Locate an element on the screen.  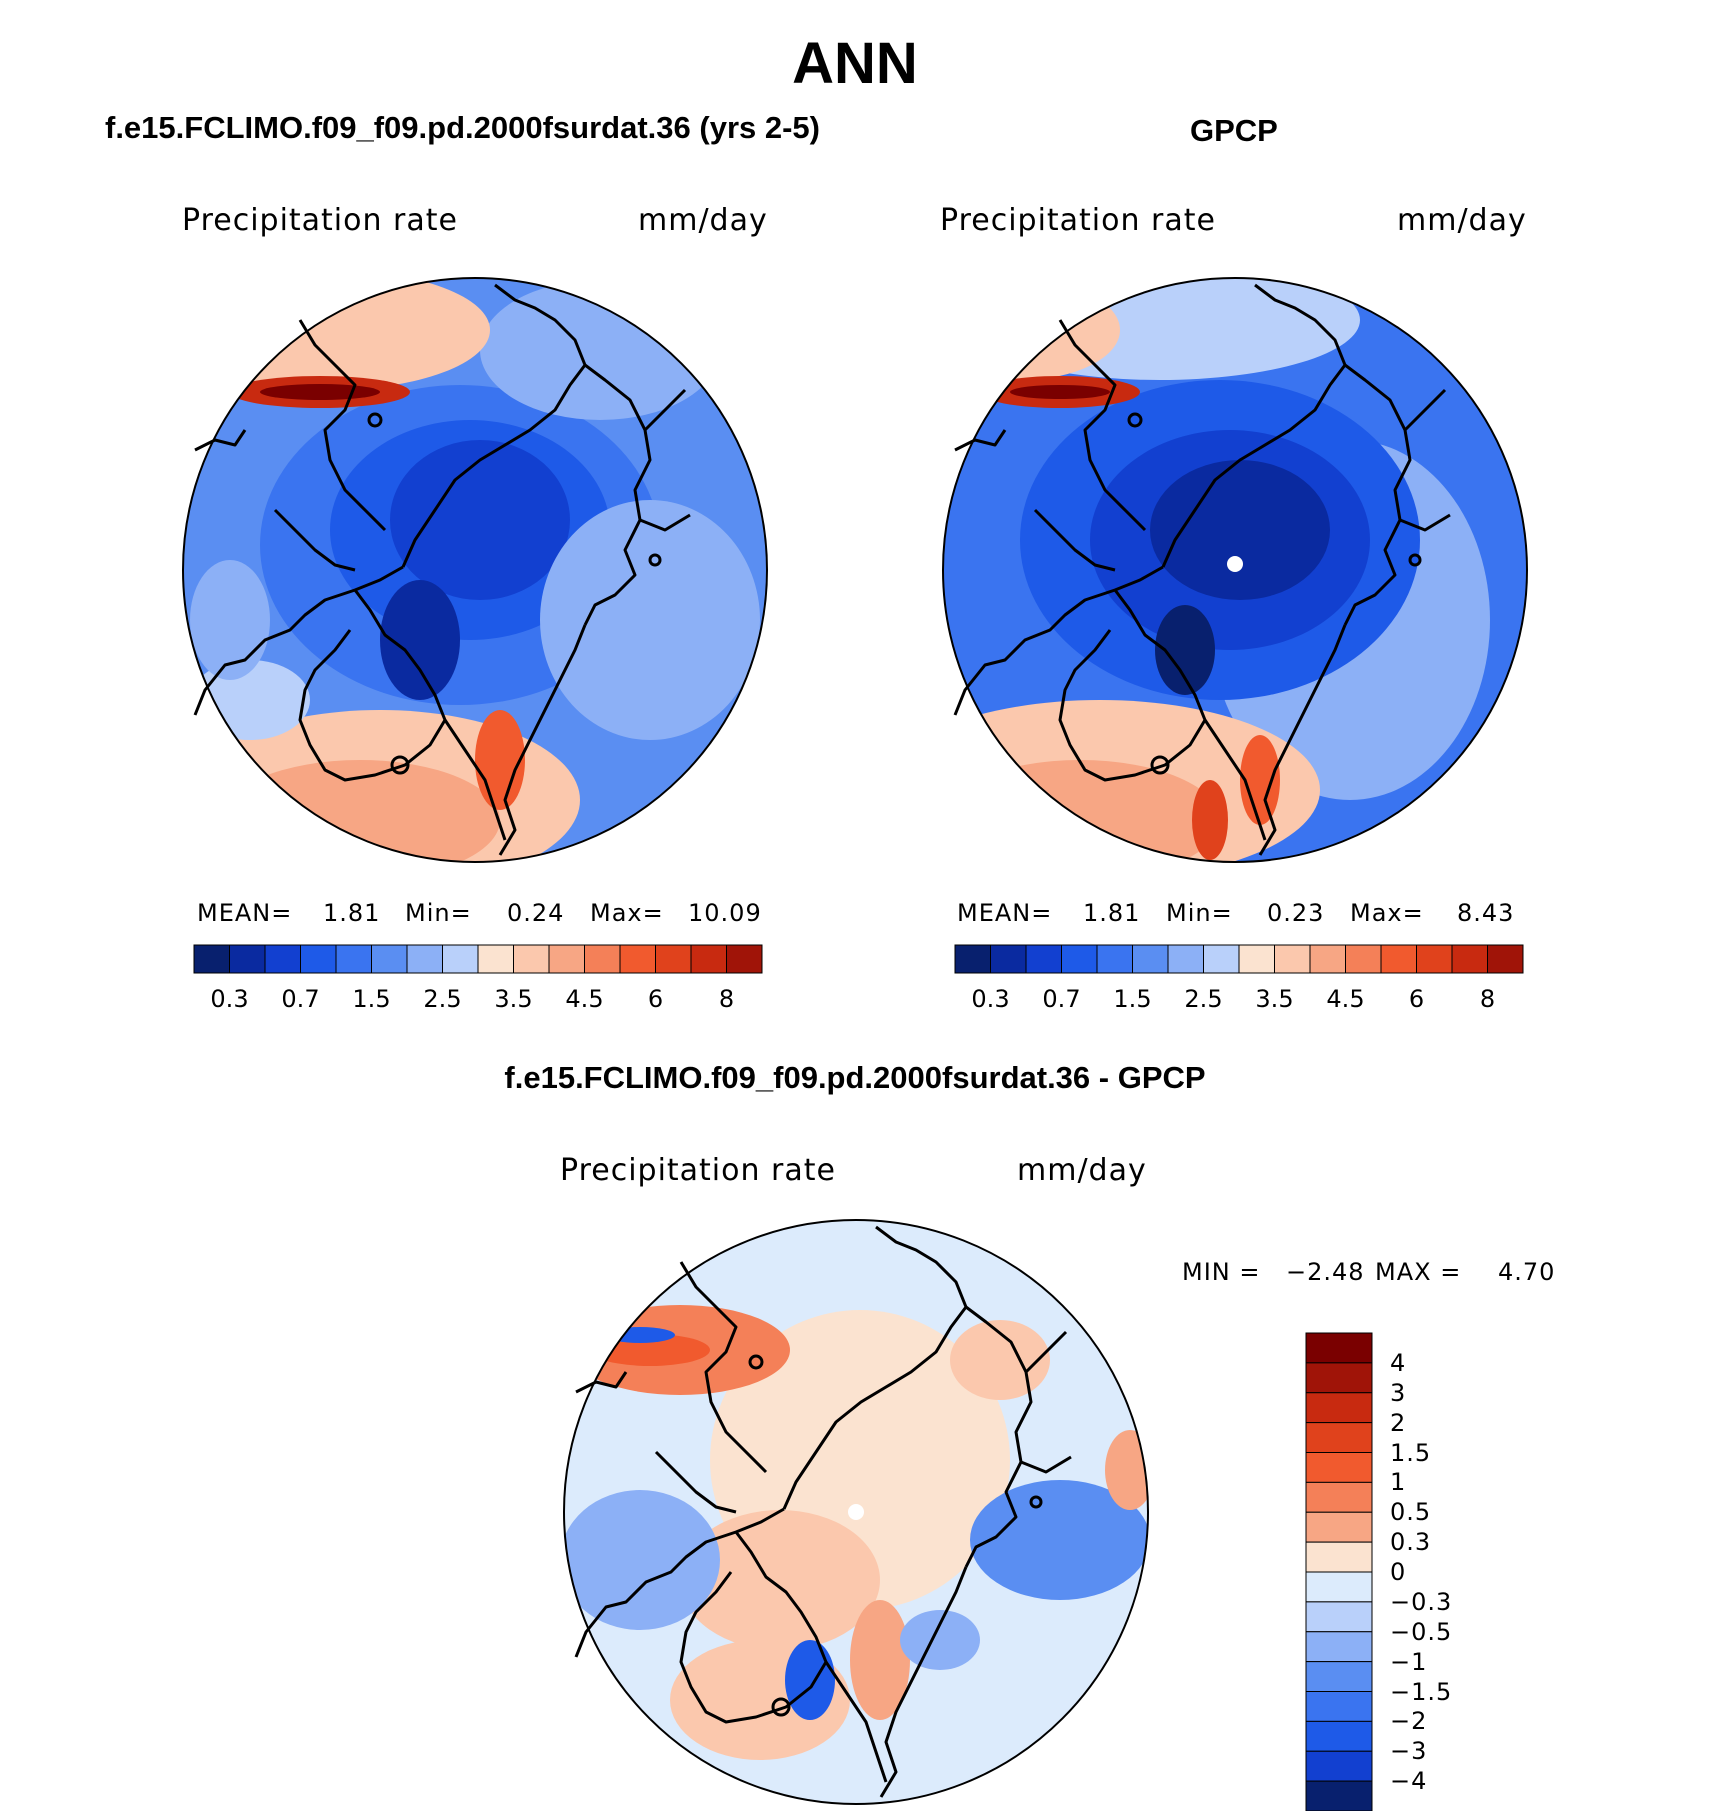
obs-max-label: Max= is located at coordinates (1387, 913).